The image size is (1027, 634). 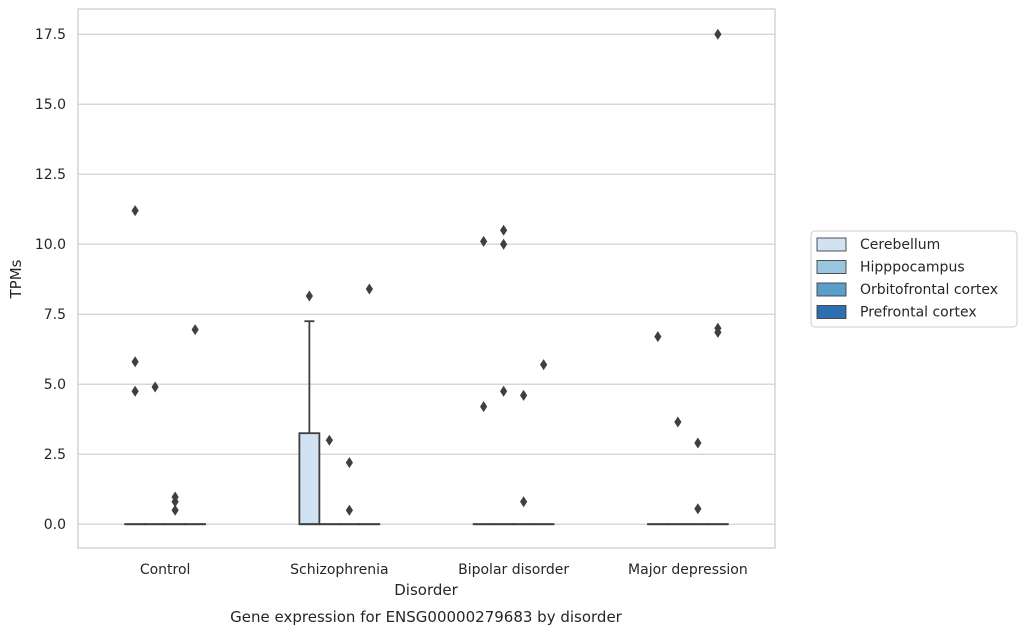 What do you see at coordinates (165, 570) in the screenshot?
I see `x-tick-label: Control` at bounding box center [165, 570].